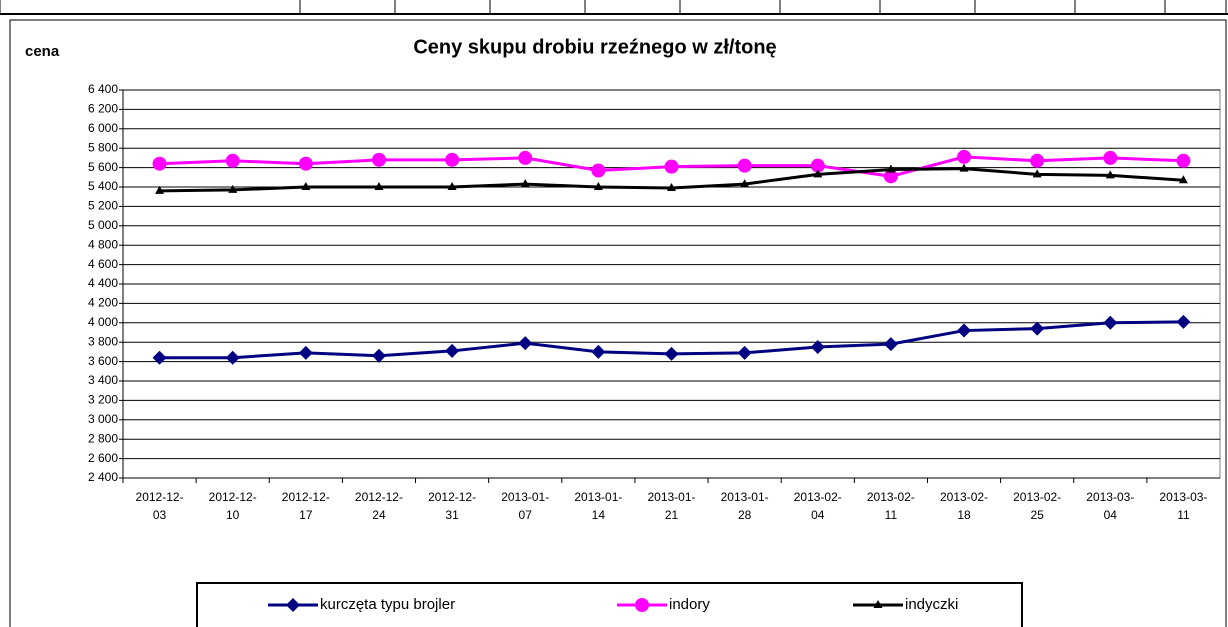  Describe the element at coordinates (103, 147) in the screenshot. I see `y-tick-label: 5 800` at that location.